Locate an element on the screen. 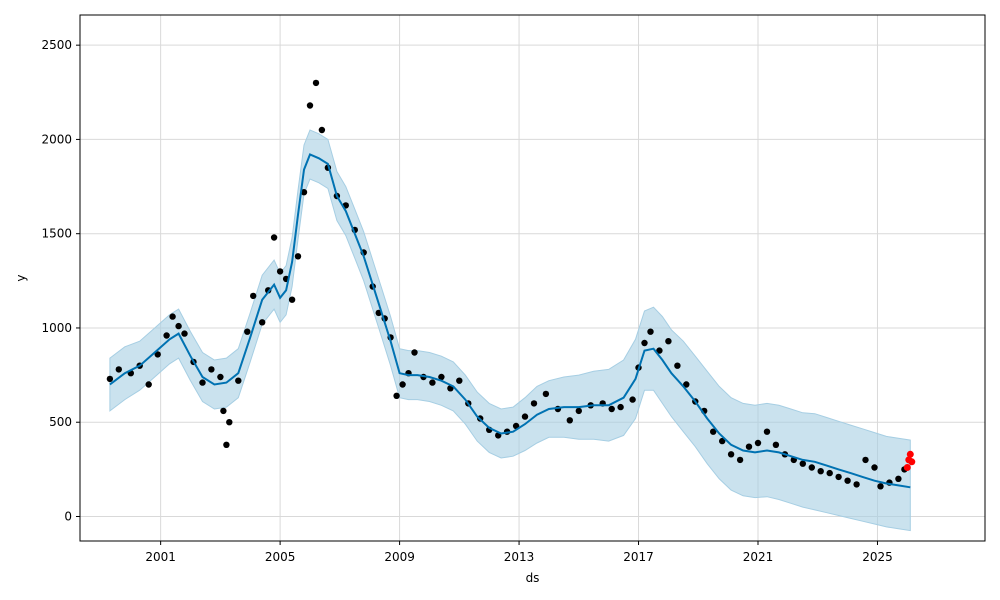  recent-points-layer is located at coordinates (909, 460).